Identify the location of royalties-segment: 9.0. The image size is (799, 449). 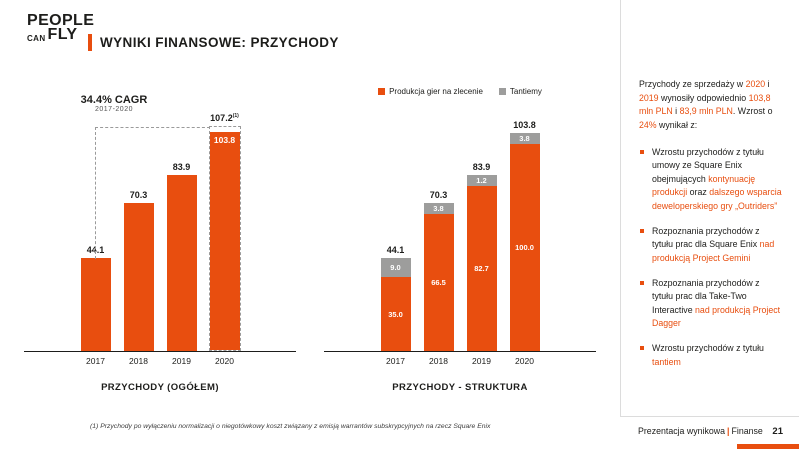
(395, 268).